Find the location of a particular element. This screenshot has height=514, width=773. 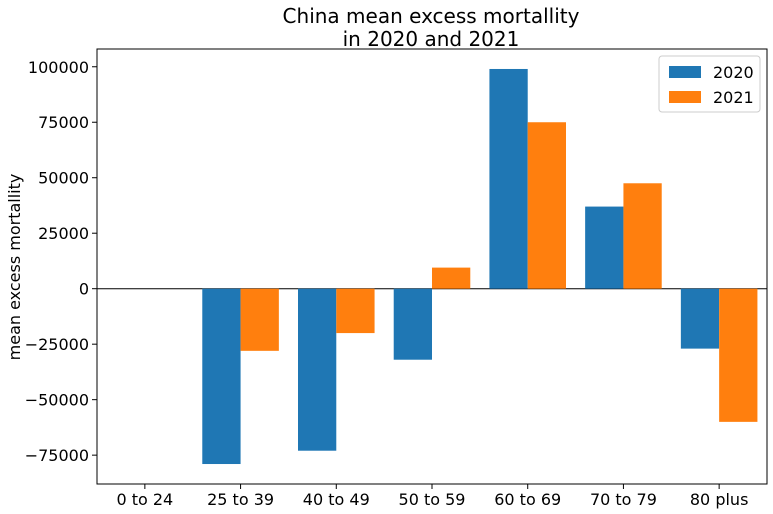

title-line-1: China mean excess mortallity is located at coordinates (431, 16).